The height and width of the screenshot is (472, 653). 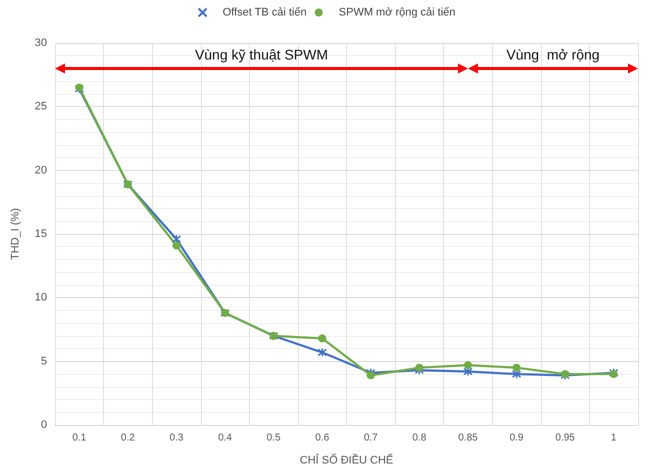 I want to click on x-tick-label: 0.85, so click(x=468, y=438).